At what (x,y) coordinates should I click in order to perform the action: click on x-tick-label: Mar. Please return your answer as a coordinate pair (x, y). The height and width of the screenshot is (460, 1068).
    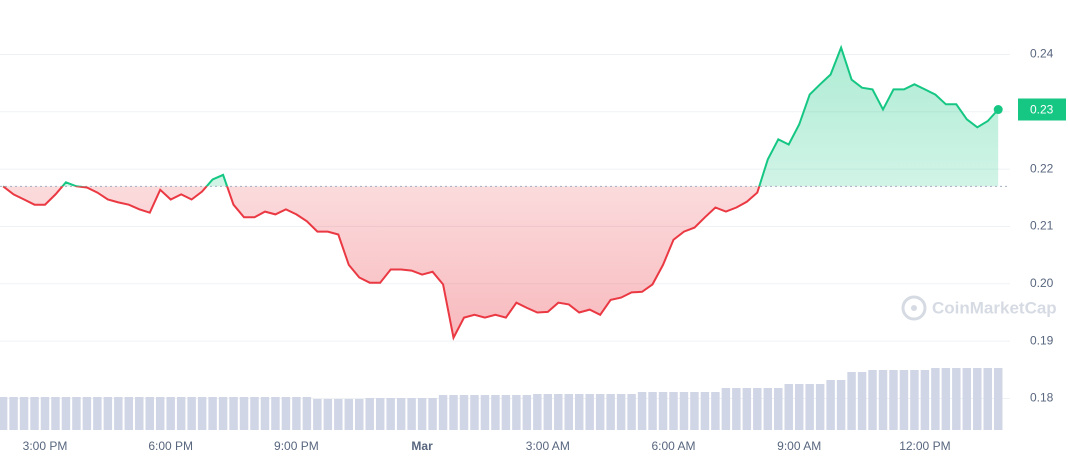
    Looking at the image, I should click on (422, 446).